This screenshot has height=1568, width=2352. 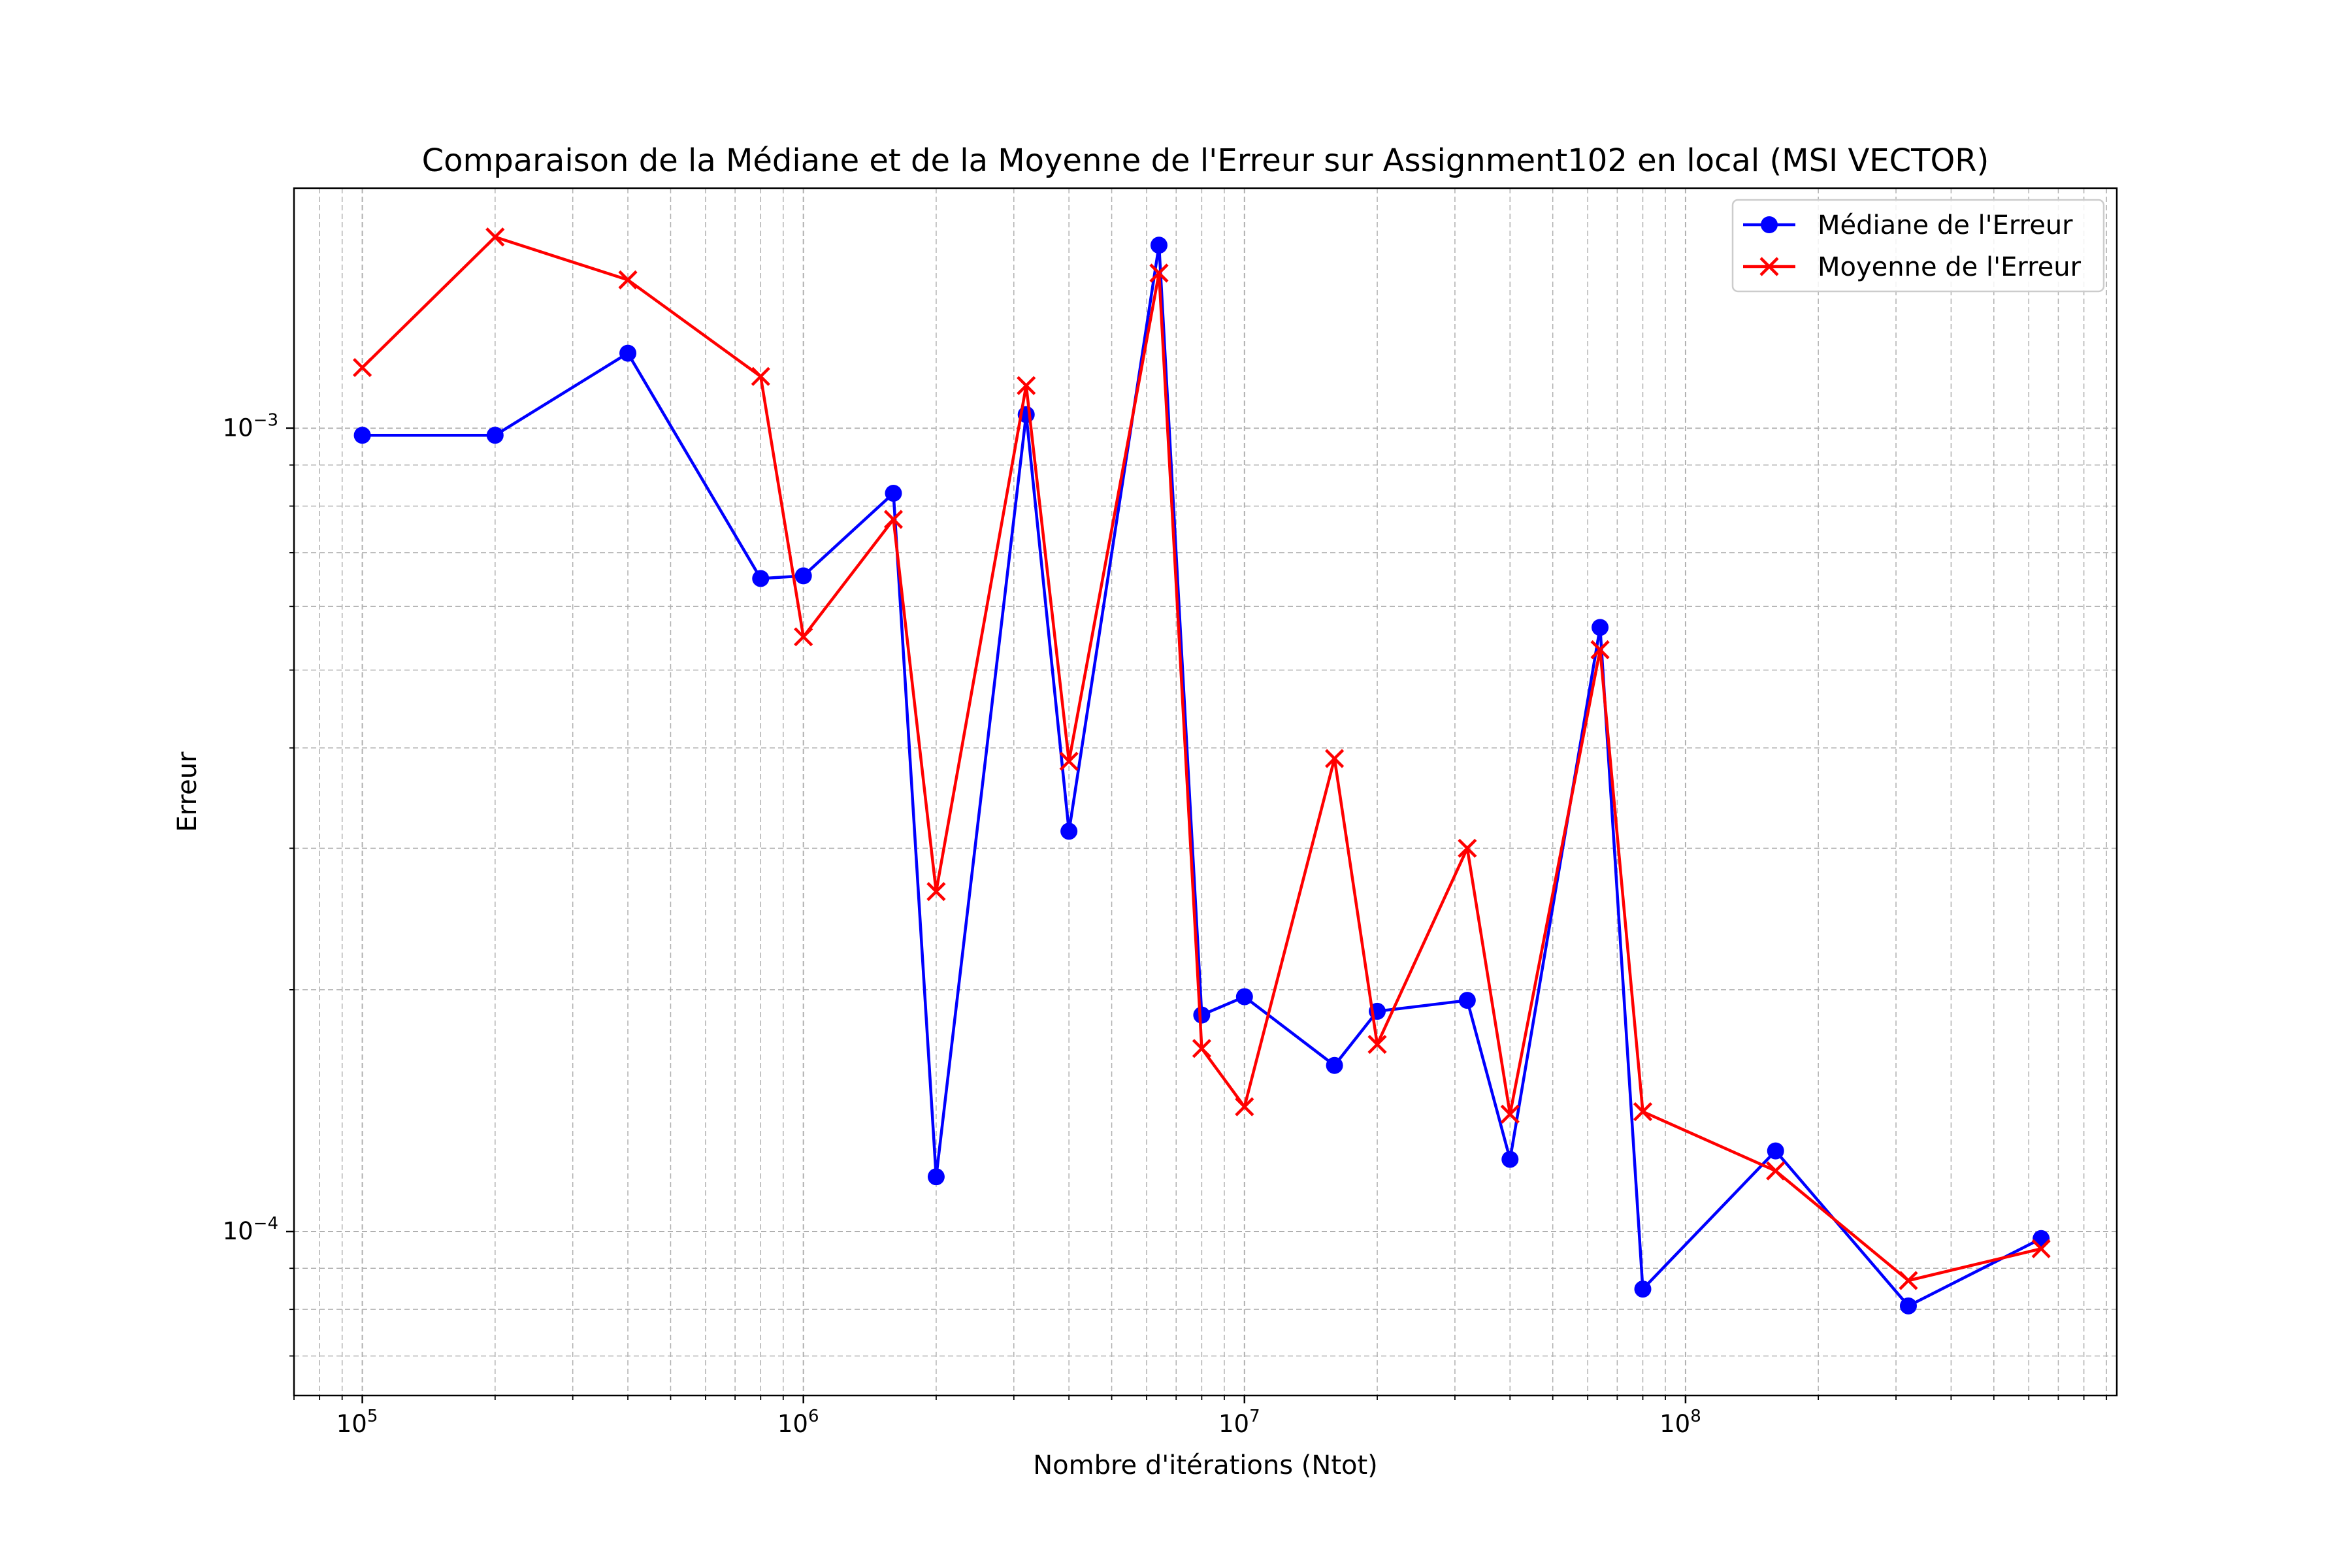 I want to click on y-axis-label: Erreur, so click(x=187, y=791).